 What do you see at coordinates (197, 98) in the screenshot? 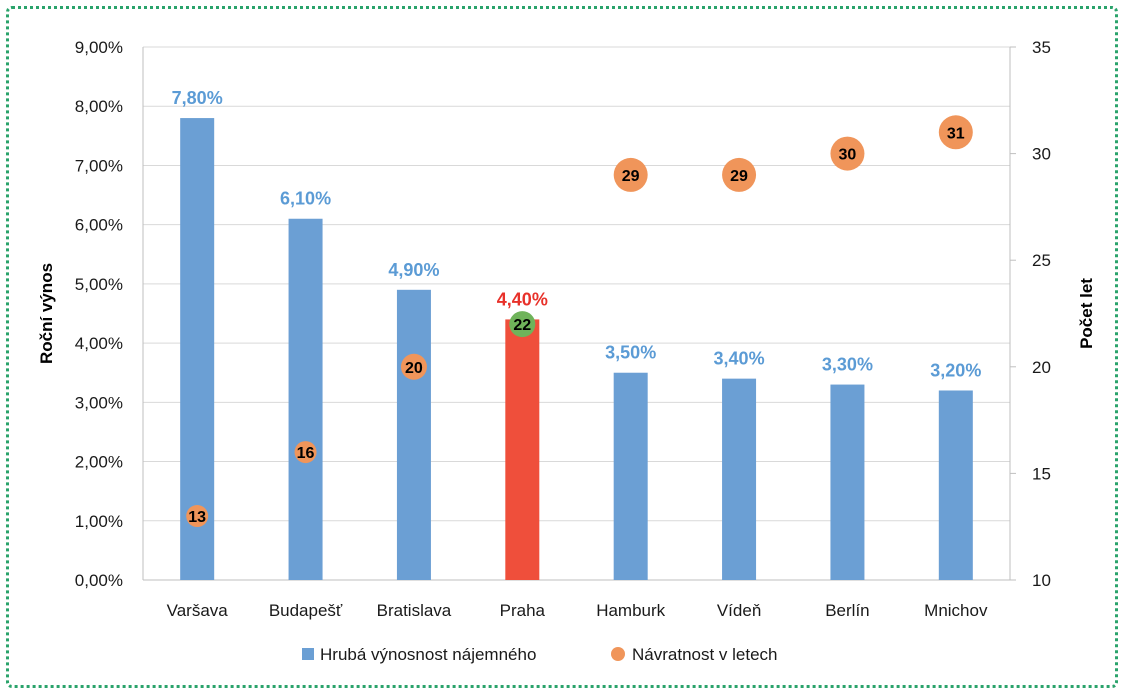
I see `bar-data-label: 7,80%` at bounding box center [197, 98].